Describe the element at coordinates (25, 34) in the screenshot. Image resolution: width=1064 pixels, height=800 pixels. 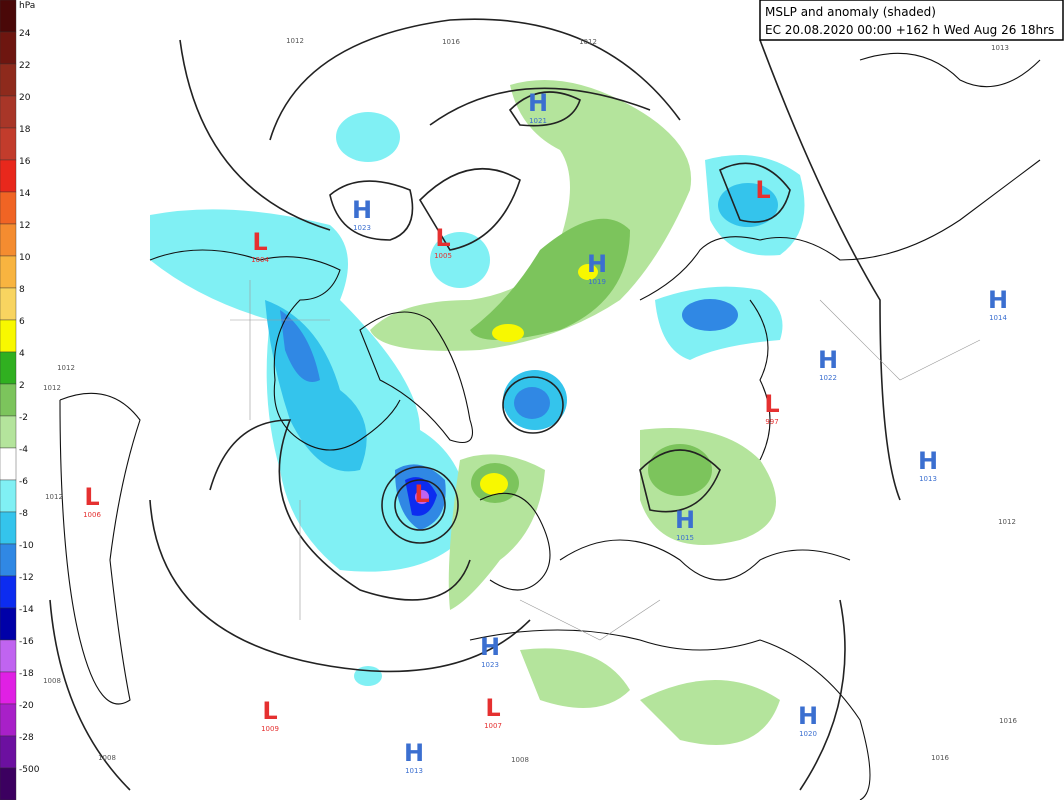
I see `legend-label: 24` at that location.